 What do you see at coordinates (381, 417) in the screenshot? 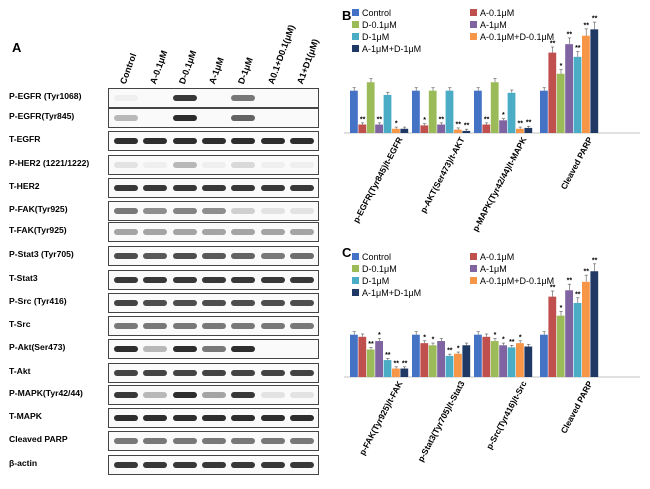
I see `category-label: p-FAK(Tyr925)/t-FAK` at bounding box center [381, 417].